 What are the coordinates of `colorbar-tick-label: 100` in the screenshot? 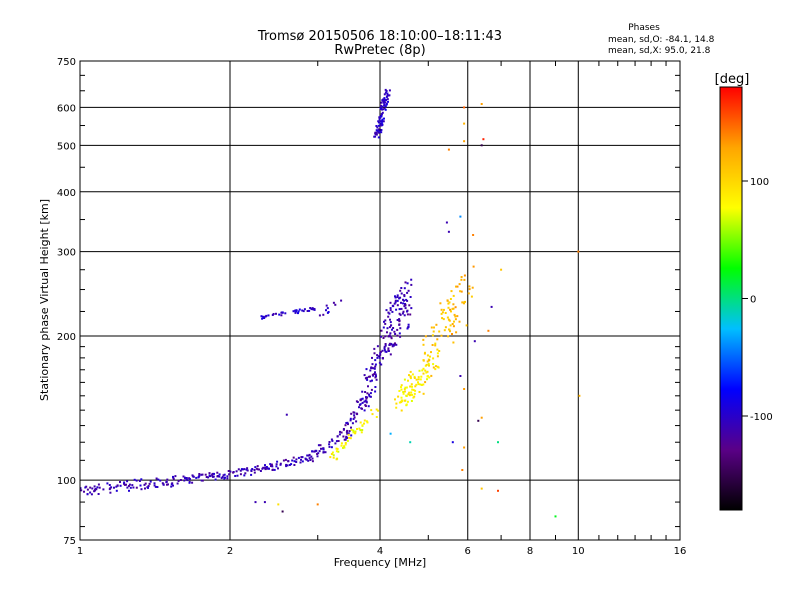 It's located at (759, 182).